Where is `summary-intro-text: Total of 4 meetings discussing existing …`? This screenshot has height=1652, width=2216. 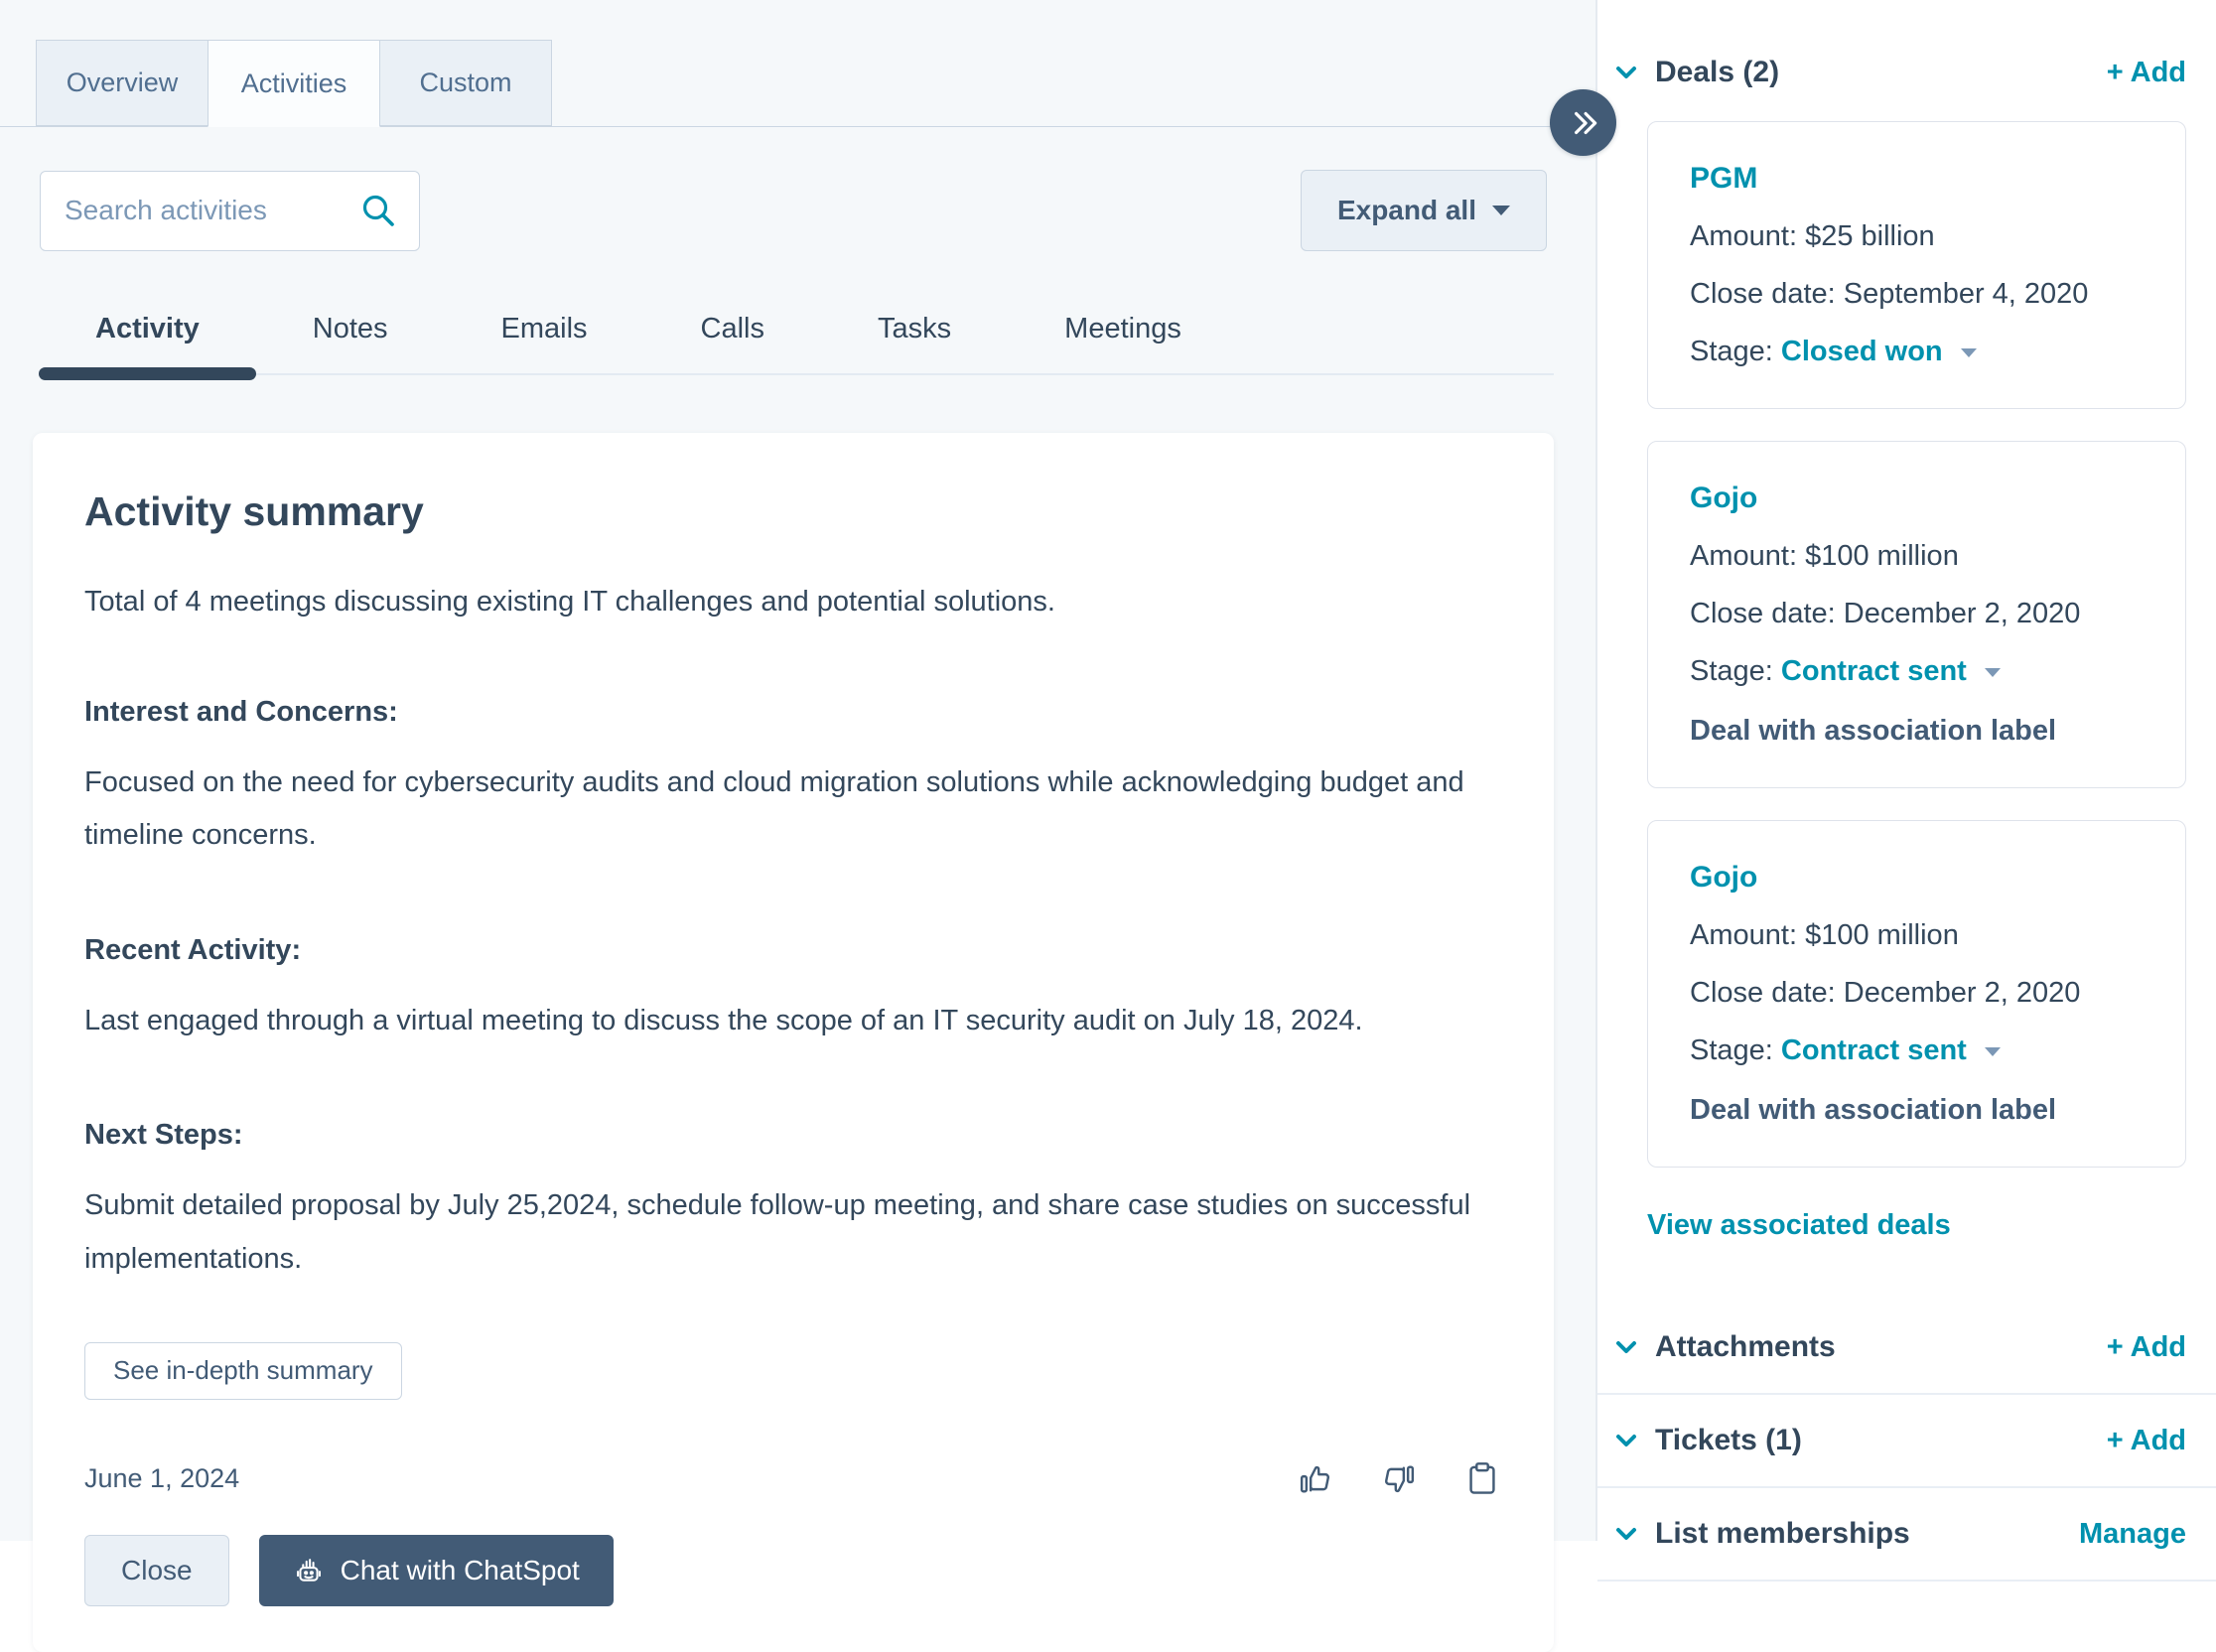 summary-intro-text: Total of 4 meetings discussing existing … is located at coordinates (570, 602).